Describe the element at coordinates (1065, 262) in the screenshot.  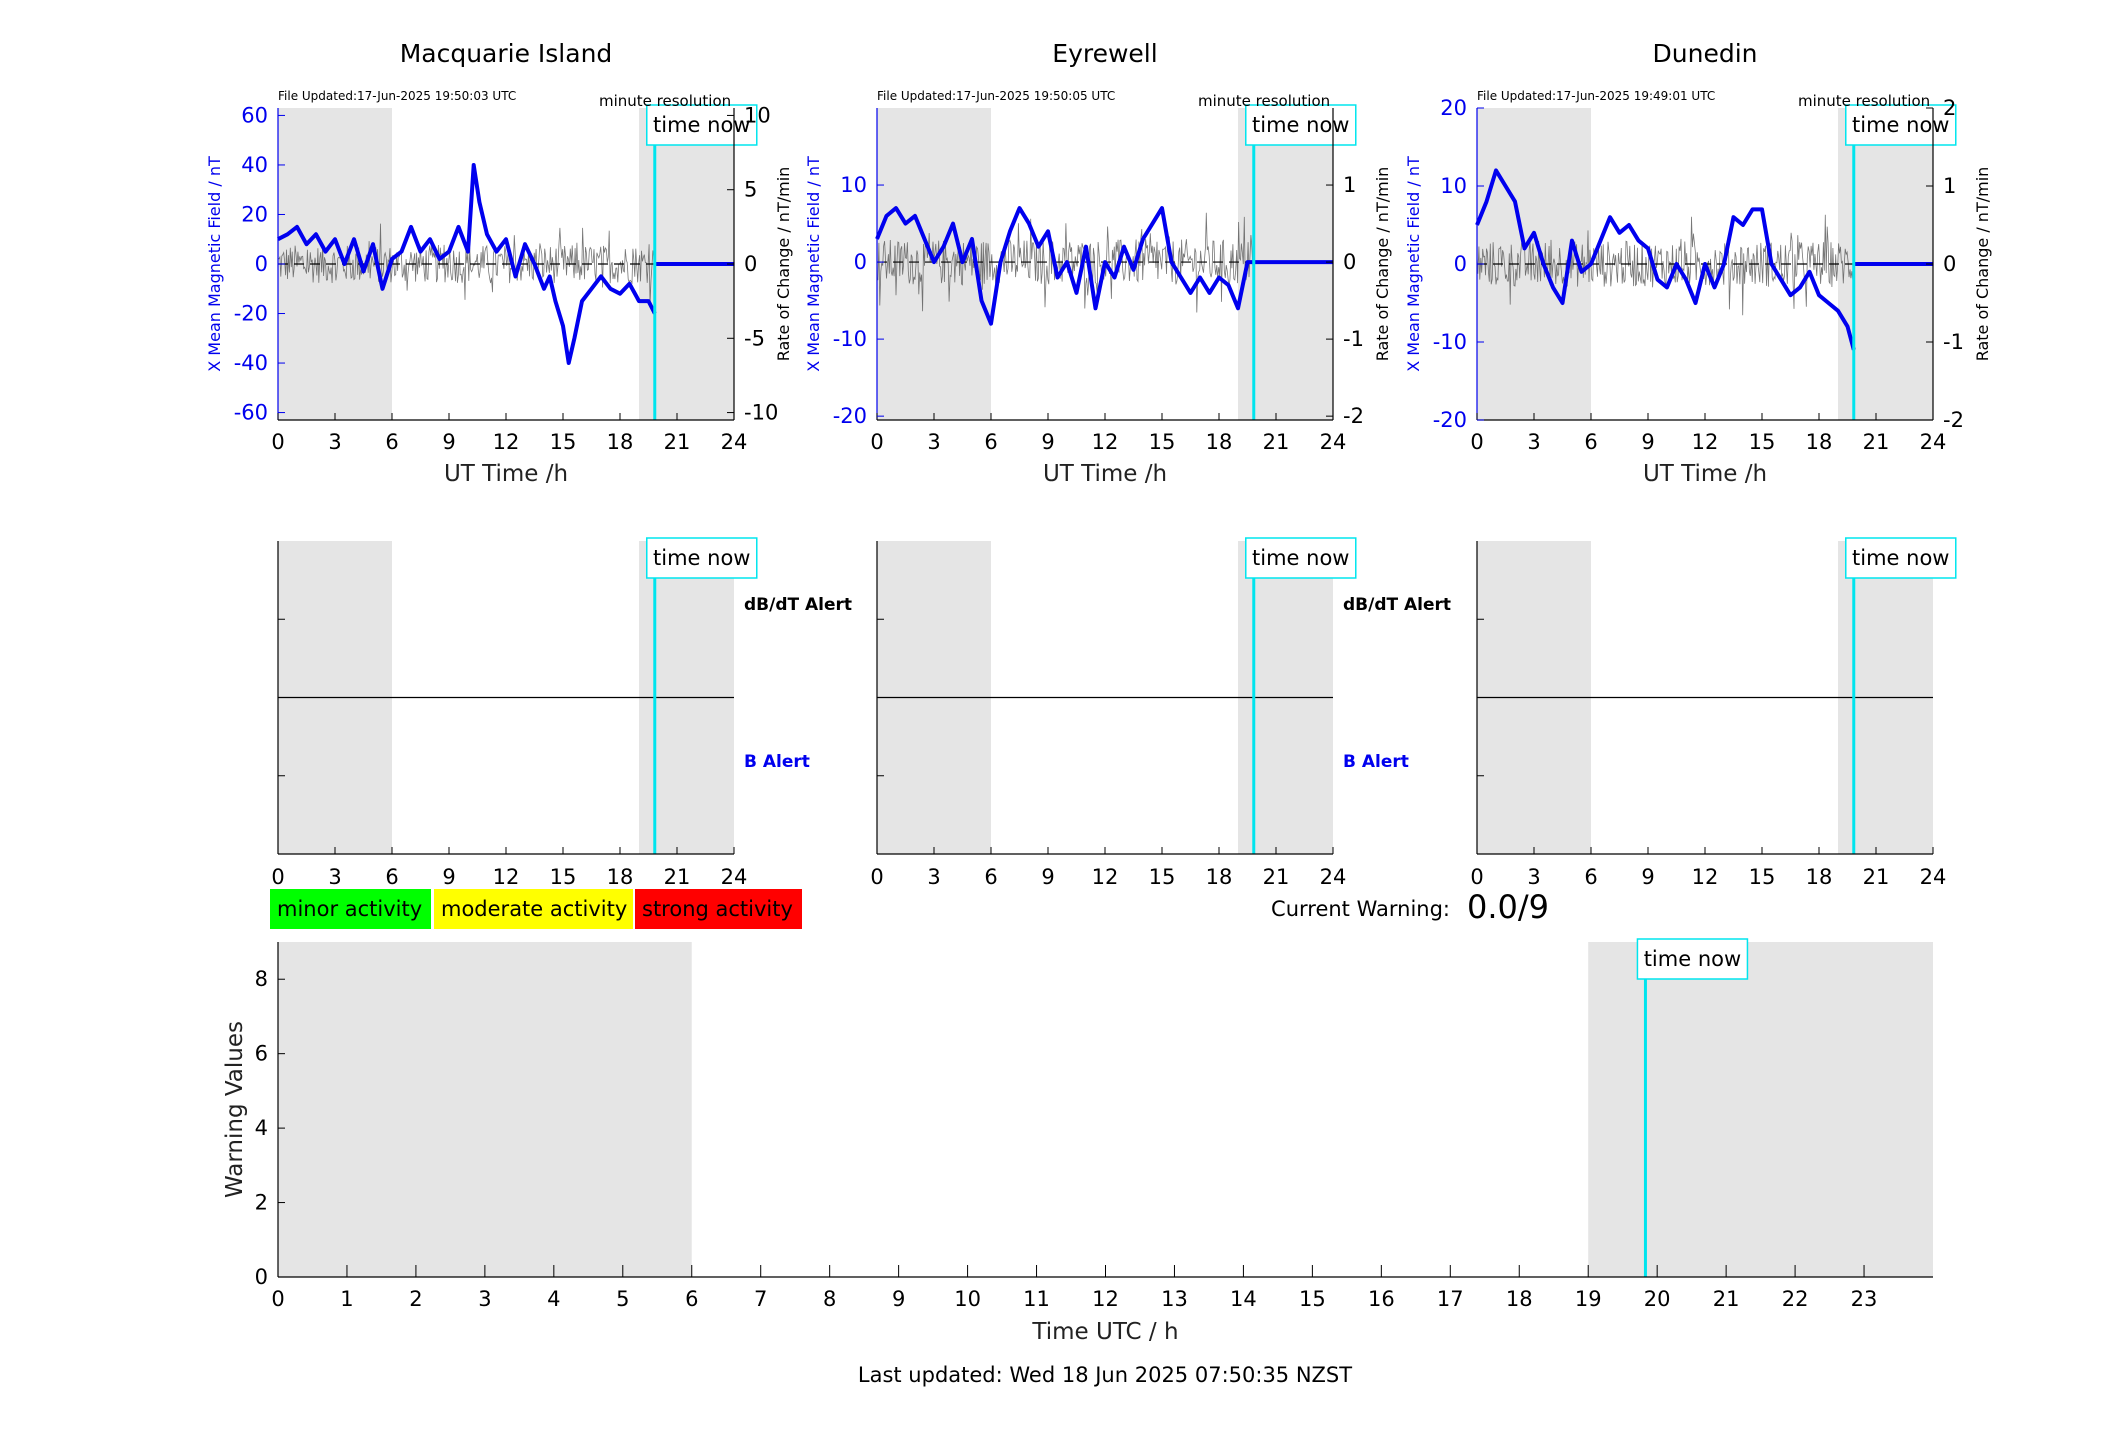
I see `rate-of-change-line` at that location.